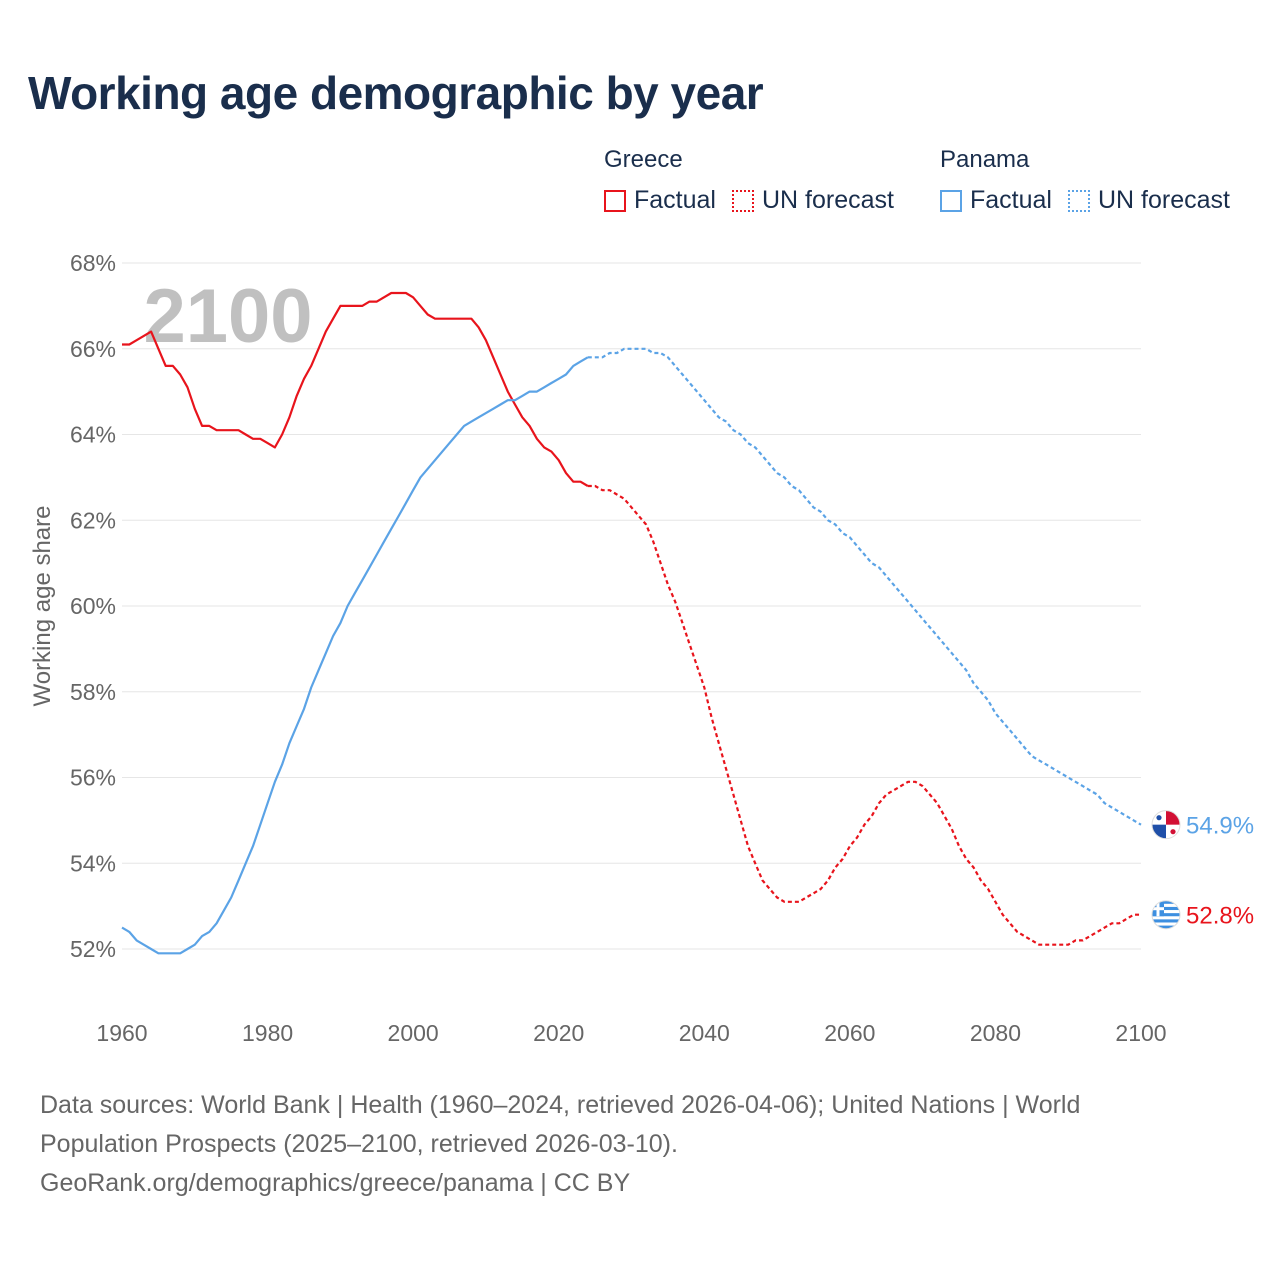 This screenshot has height=1280, width=1280. What do you see at coordinates (849, 1033) in the screenshot?
I see `x-tick-label: 2060` at bounding box center [849, 1033].